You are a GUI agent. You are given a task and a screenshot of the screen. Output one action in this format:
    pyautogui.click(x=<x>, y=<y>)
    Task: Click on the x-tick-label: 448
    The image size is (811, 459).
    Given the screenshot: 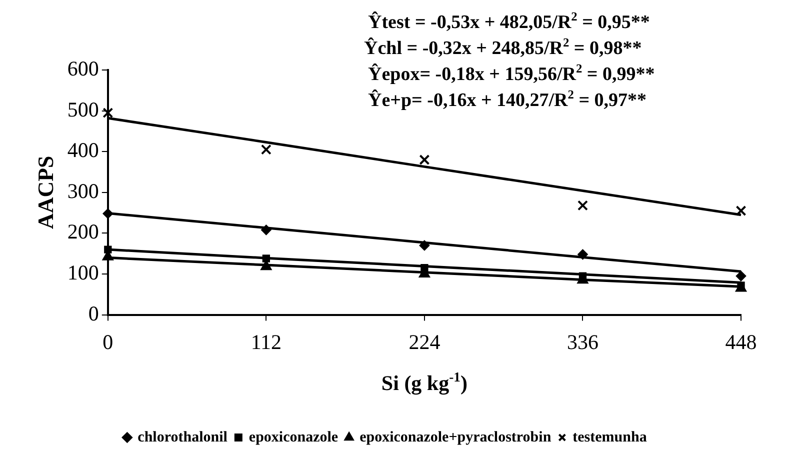 What is the action you would take?
    pyautogui.click(x=741, y=342)
    